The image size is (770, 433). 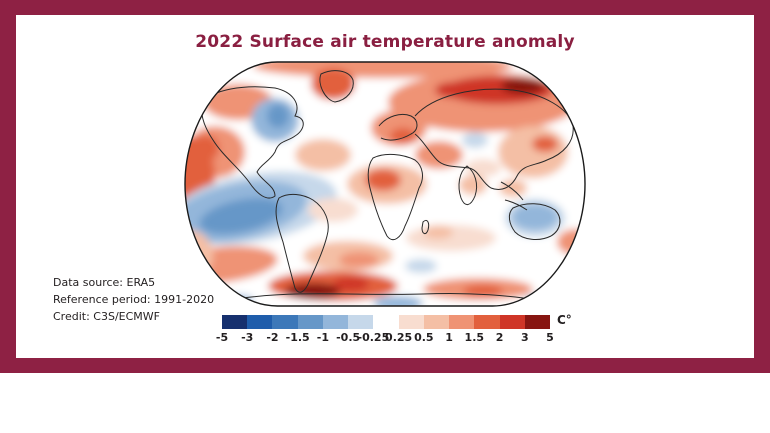 What do you see at coordinates (449, 337) in the screenshot?
I see `colorbar-tick-label: 1` at bounding box center [449, 337].